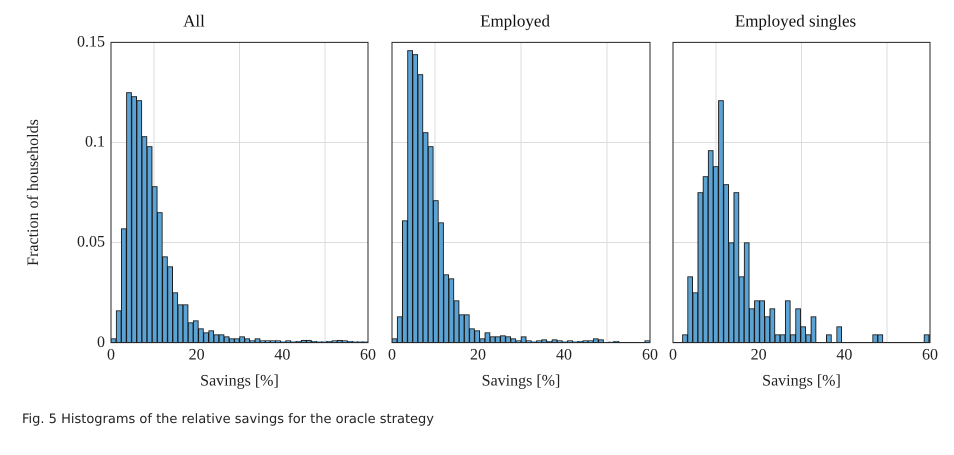  I want to click on chart-title: All, so click(194, 21).